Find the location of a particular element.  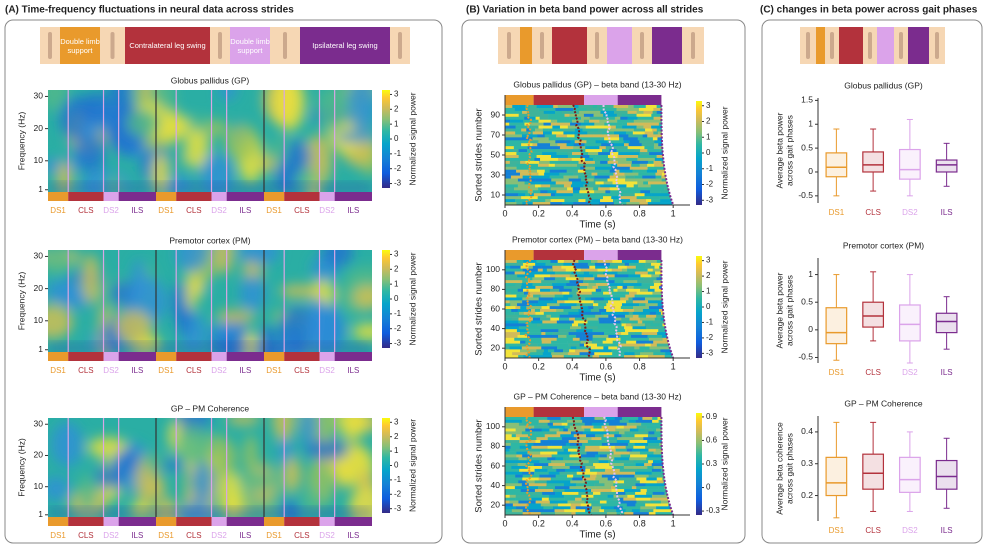

colorbar-tick-label: 2 is located at coordinates (708, 275).